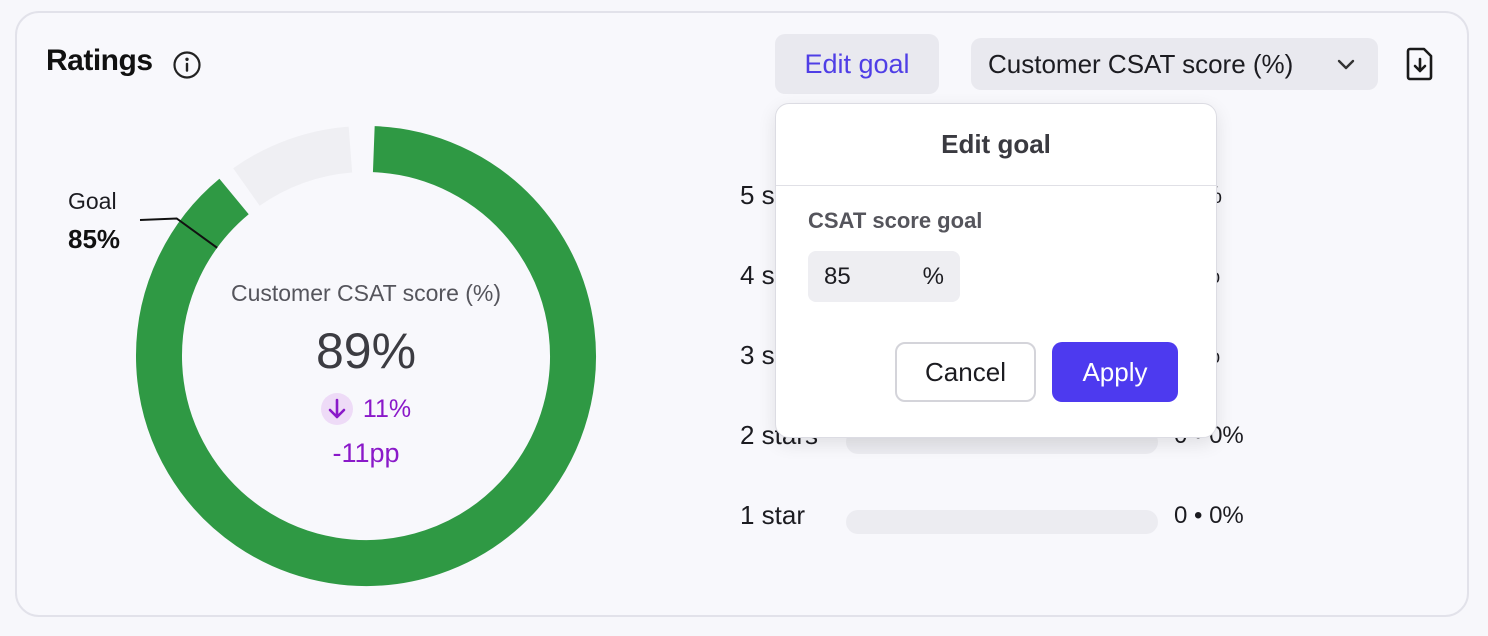 This screenshot has width=1488, height=636. What do you see at coordinates (293, 166) in the screenshot?
I see `donut-remainder-arc` at bounding box center [293, 166].